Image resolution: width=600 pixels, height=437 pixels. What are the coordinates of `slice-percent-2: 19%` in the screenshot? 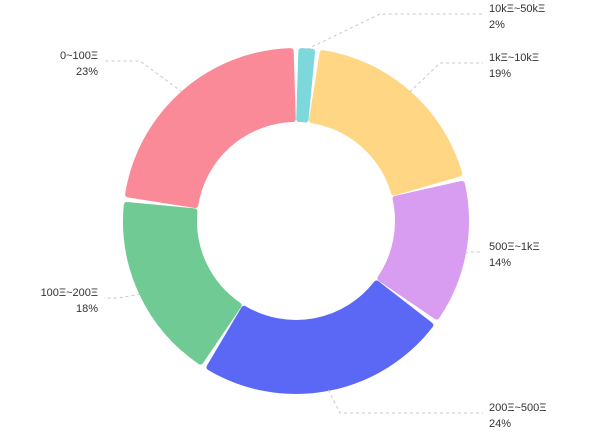 It's located at (500, 74).